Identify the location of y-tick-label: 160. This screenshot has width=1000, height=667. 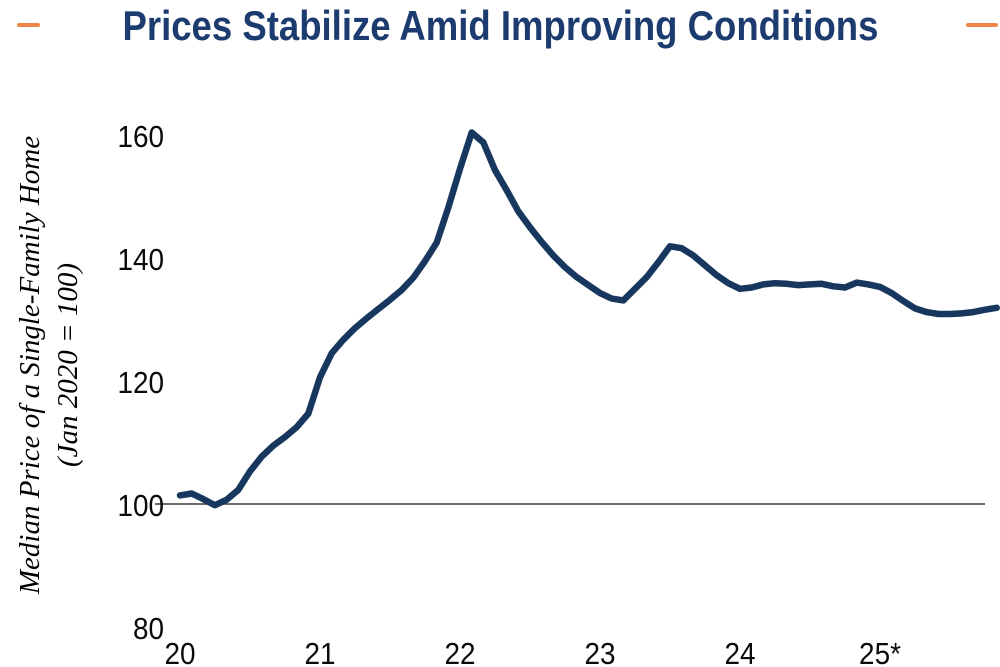
(140, 136).